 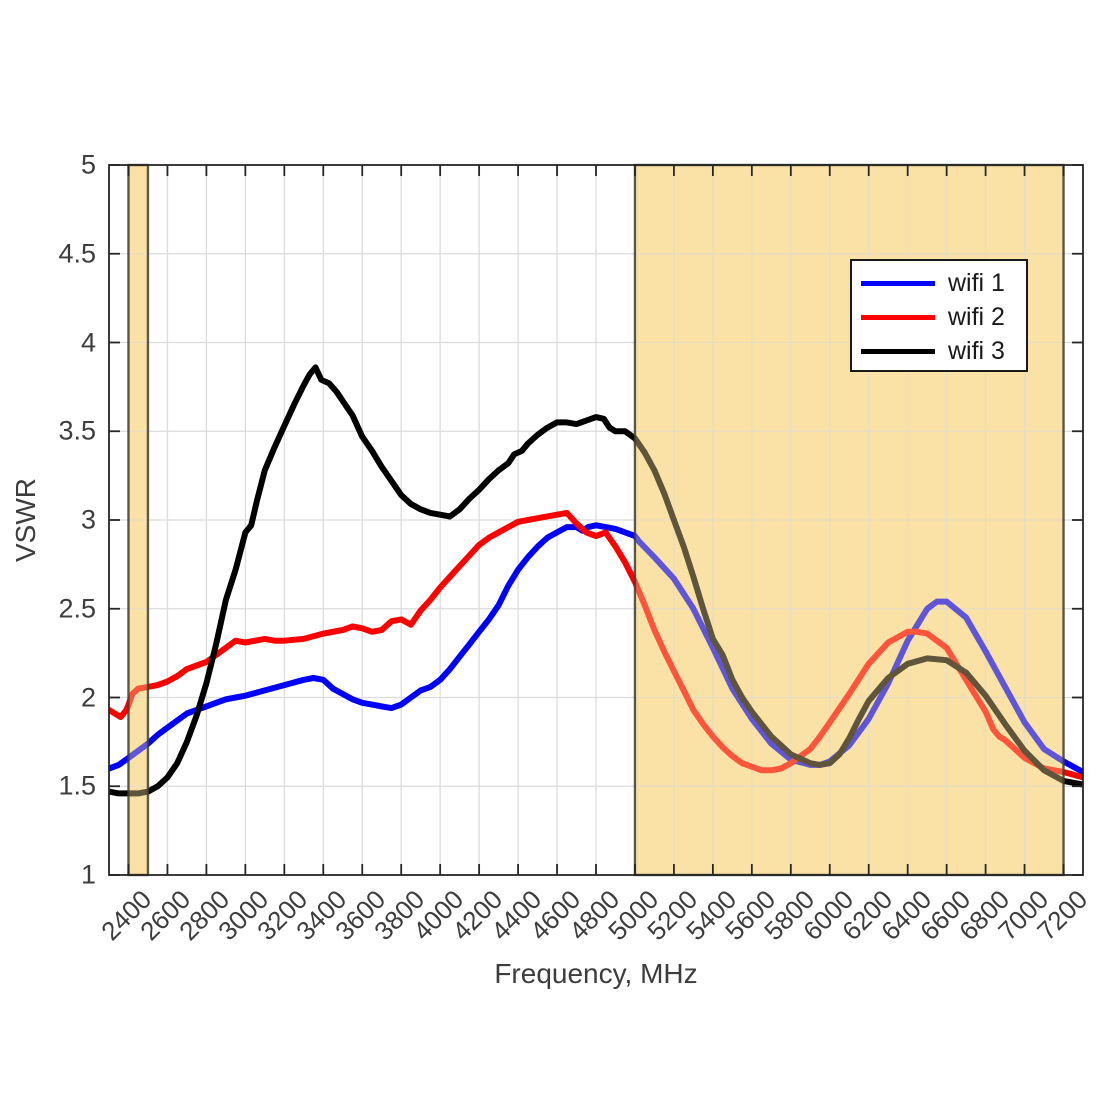 I want to click on x-axis-label: Frequency, MHz, so click(x=596, y=973).